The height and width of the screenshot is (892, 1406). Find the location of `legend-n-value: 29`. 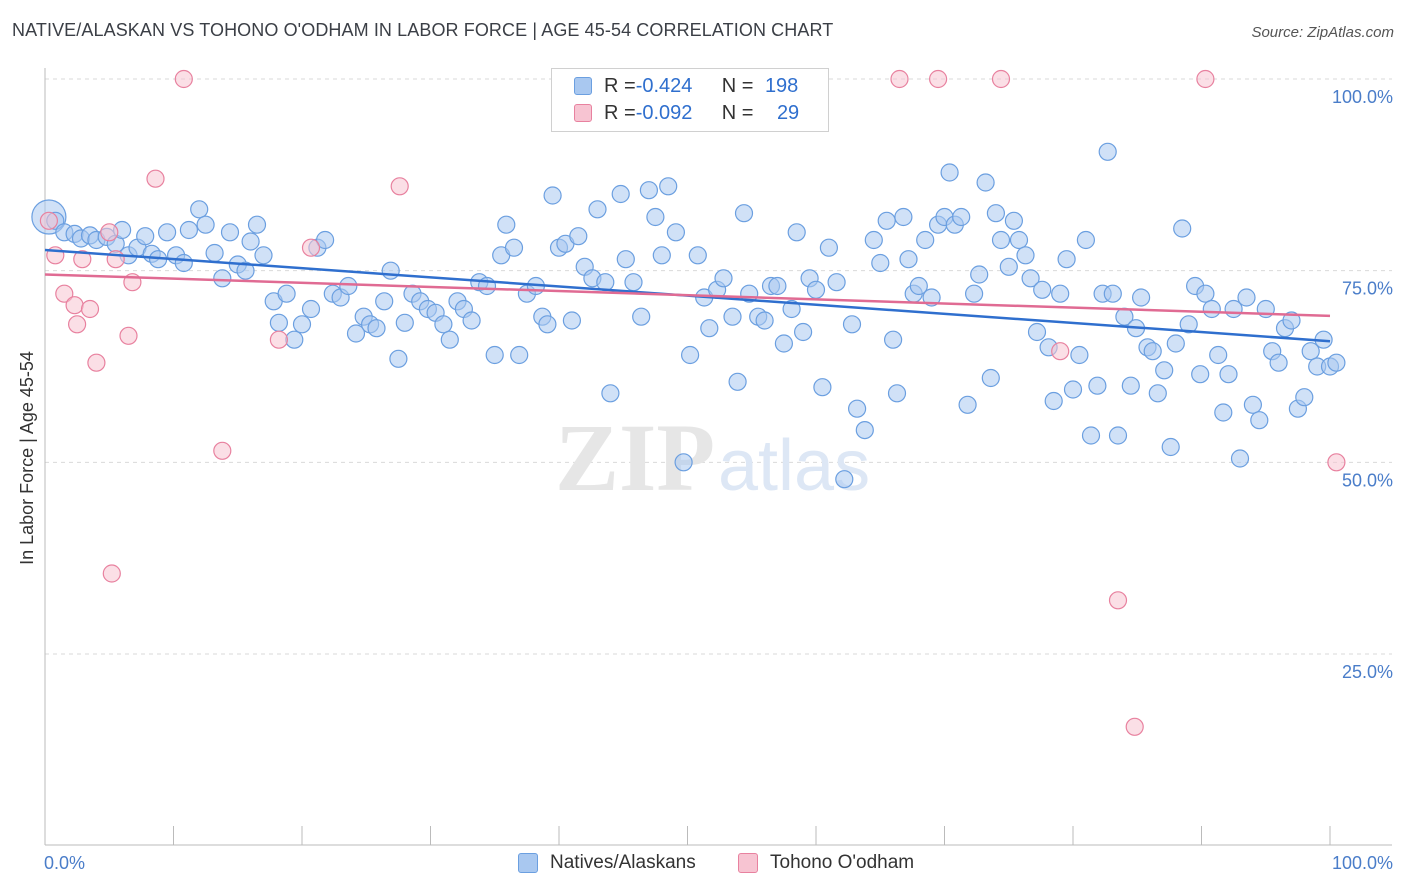

legend-n-value: 29 is located at coordinates (788, 112).